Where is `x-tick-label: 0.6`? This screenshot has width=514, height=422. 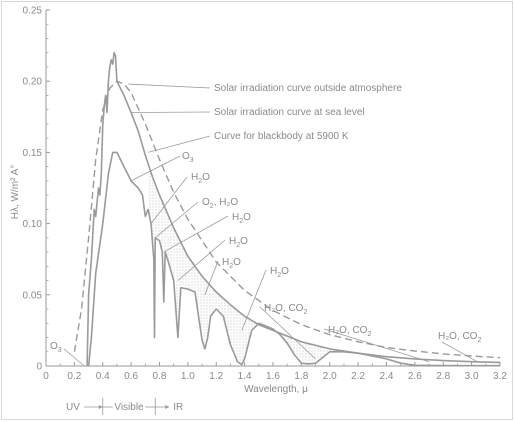
x-tick-label: 0.6 is located at coordinates (131, 376).